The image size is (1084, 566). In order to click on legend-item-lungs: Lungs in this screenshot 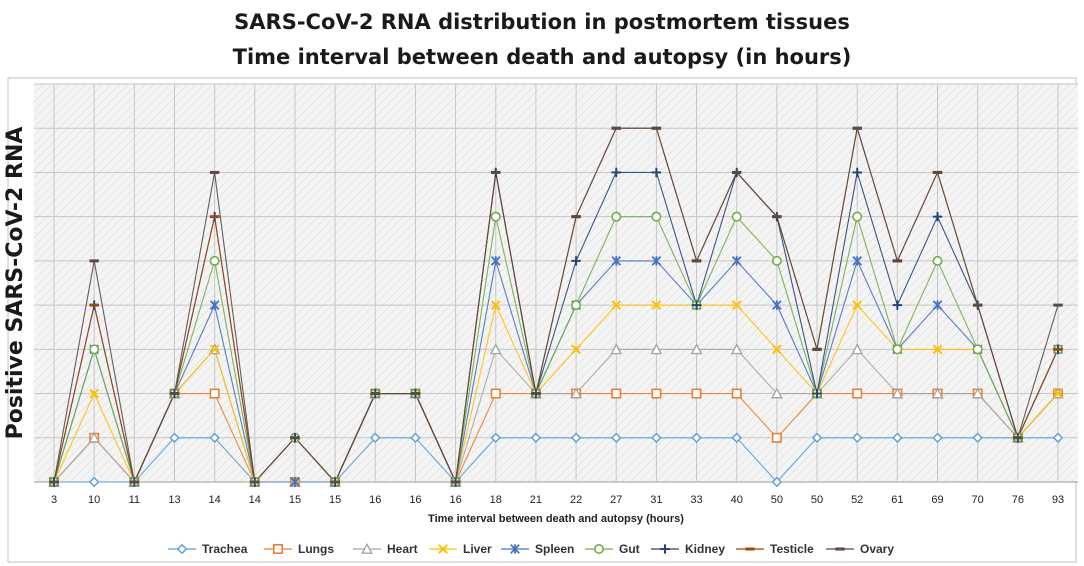, I will do `click(299, 549)`.